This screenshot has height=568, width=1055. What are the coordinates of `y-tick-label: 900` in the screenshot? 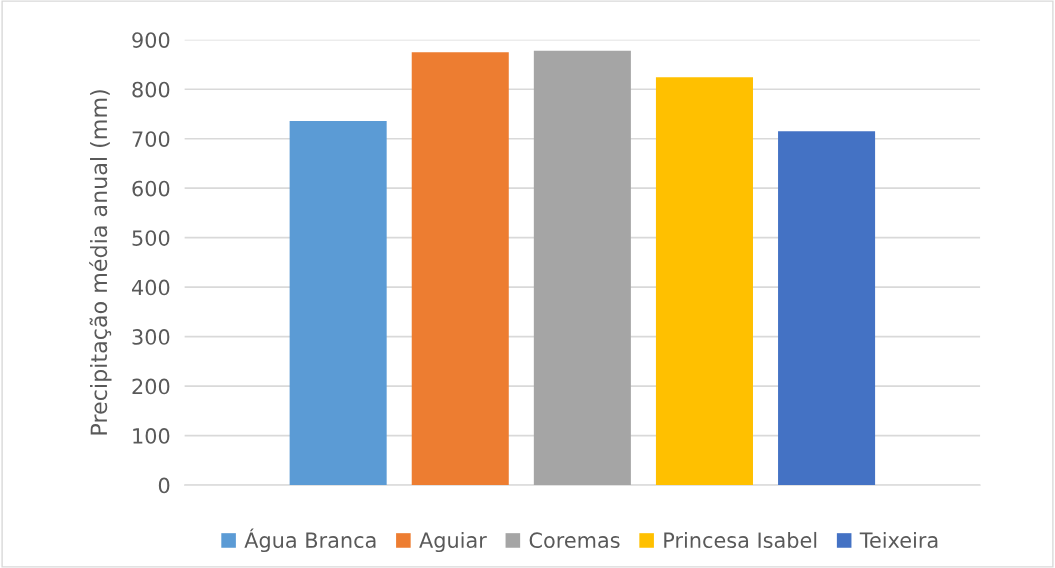 It's located at (151, 40).